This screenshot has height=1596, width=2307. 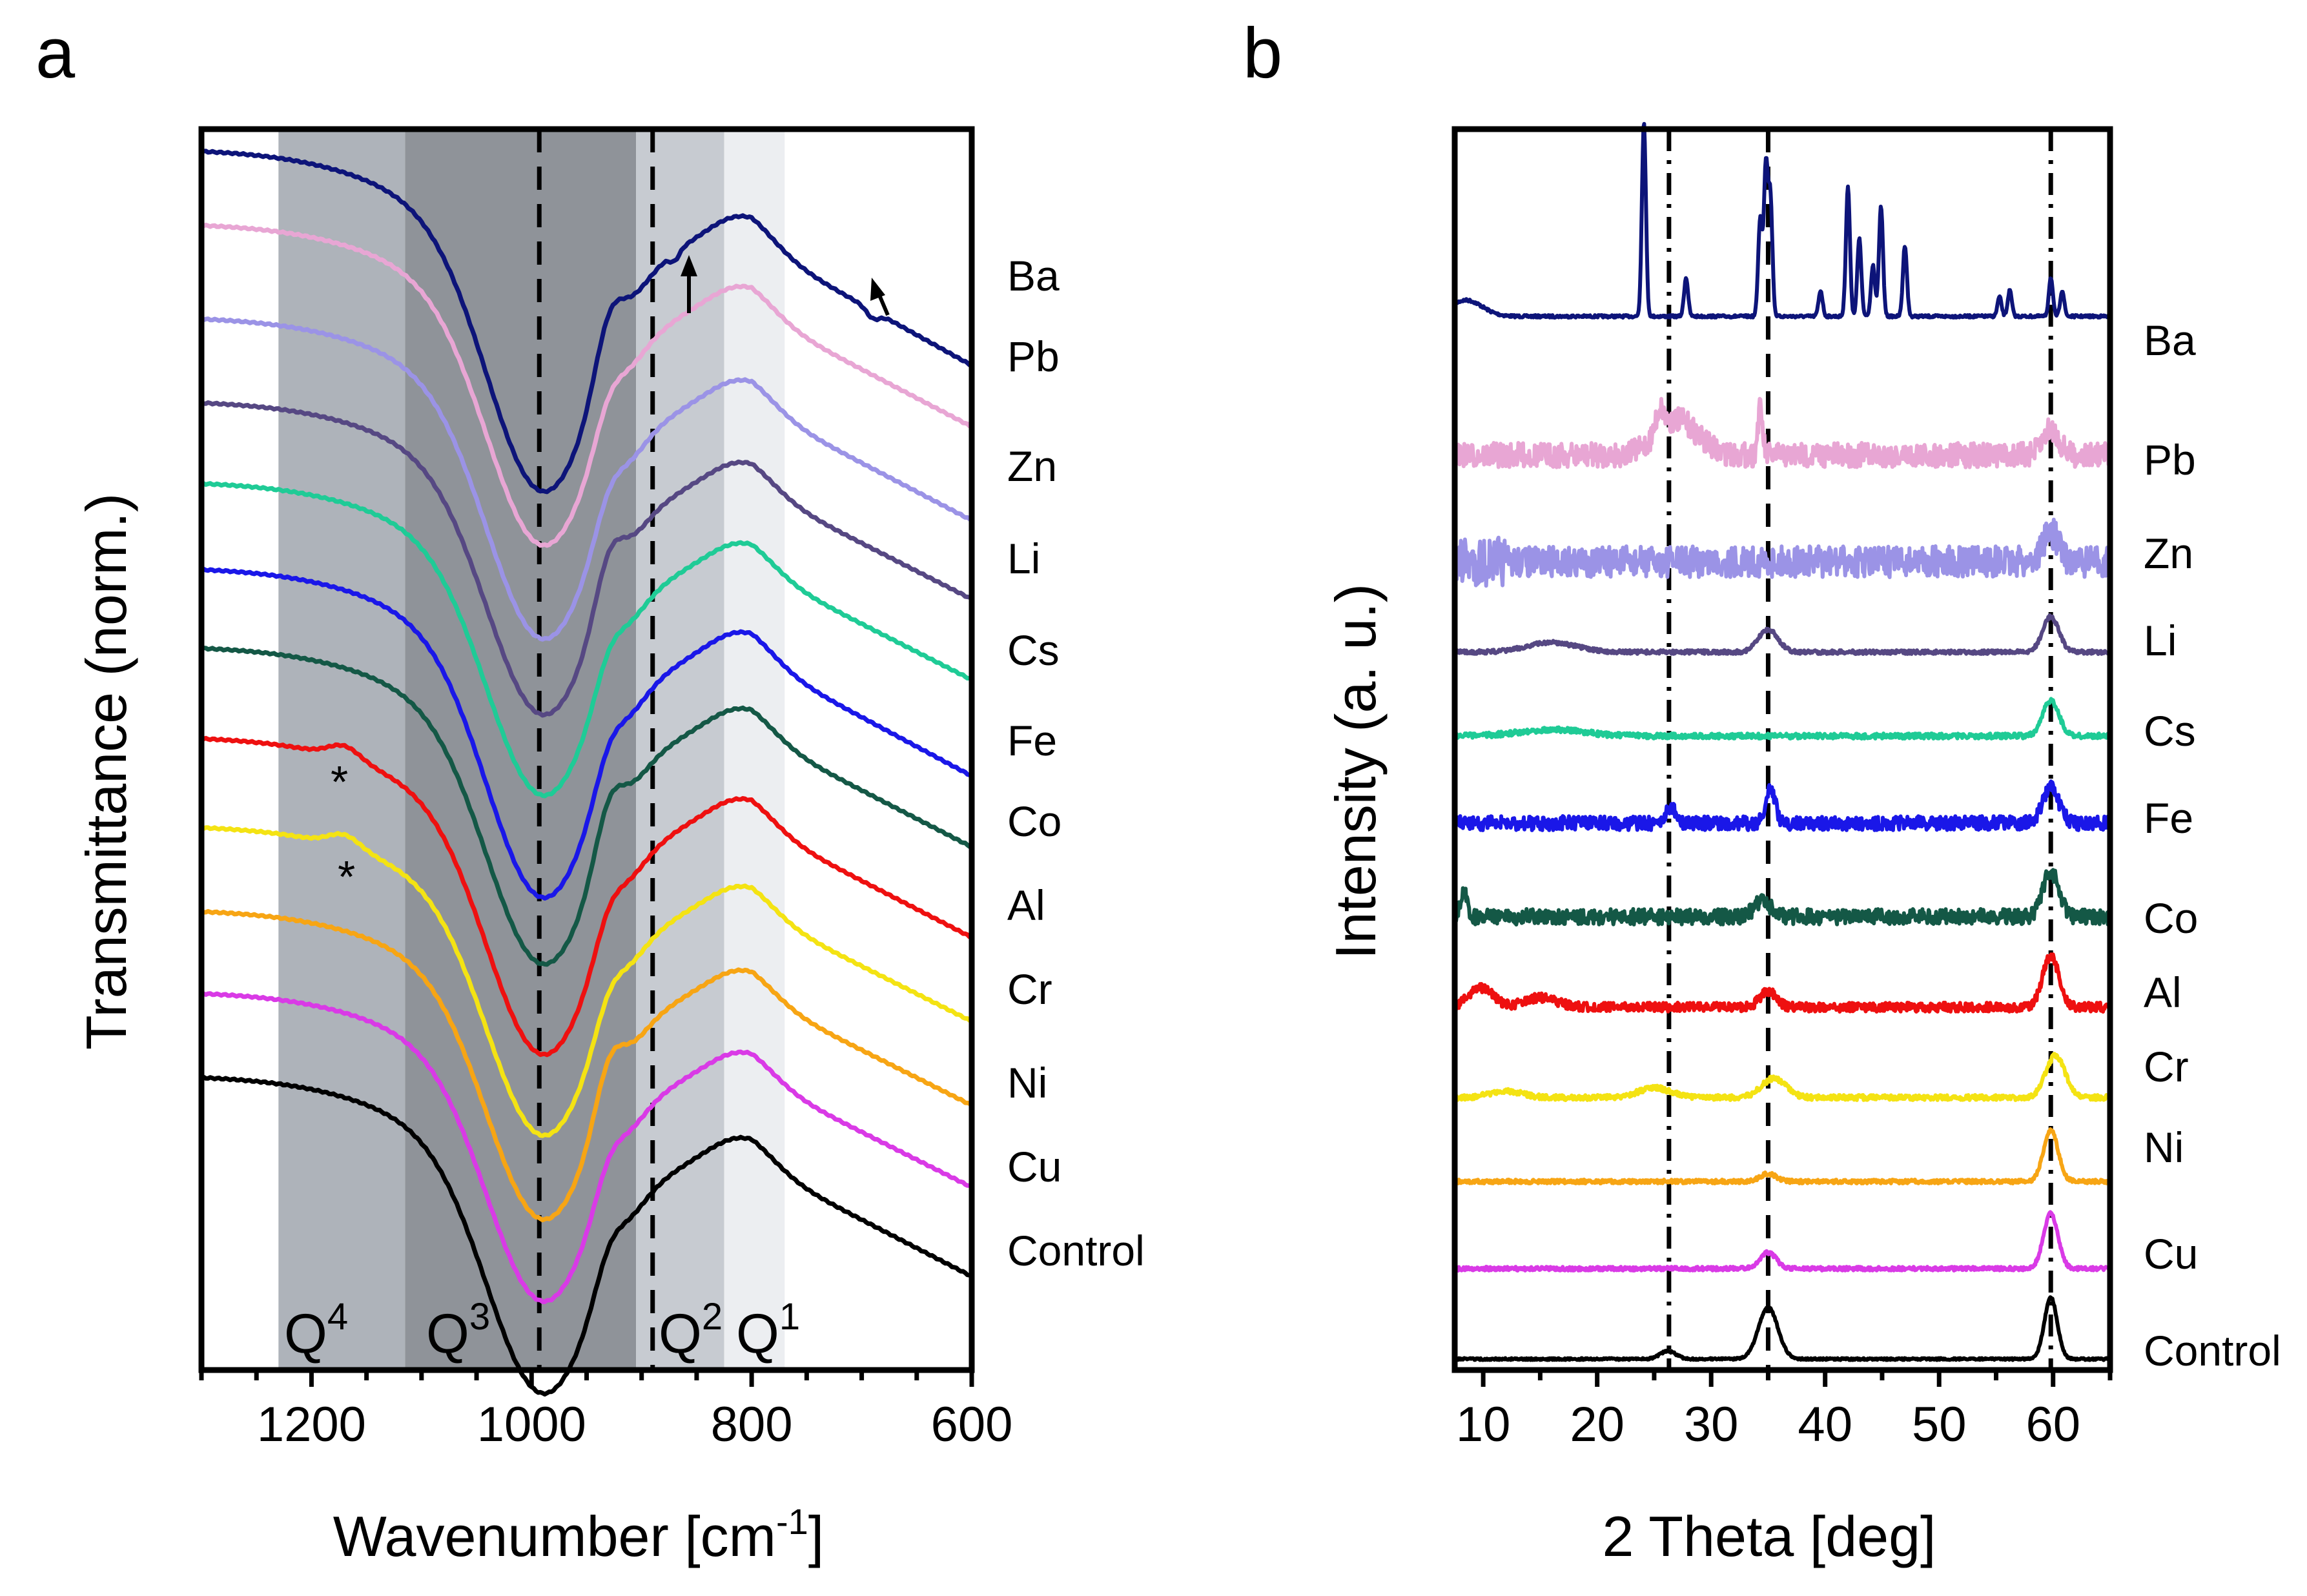 I want to click on panel-a-y-axis-label: Transmittance (norm.), so click(x=106, y=771).